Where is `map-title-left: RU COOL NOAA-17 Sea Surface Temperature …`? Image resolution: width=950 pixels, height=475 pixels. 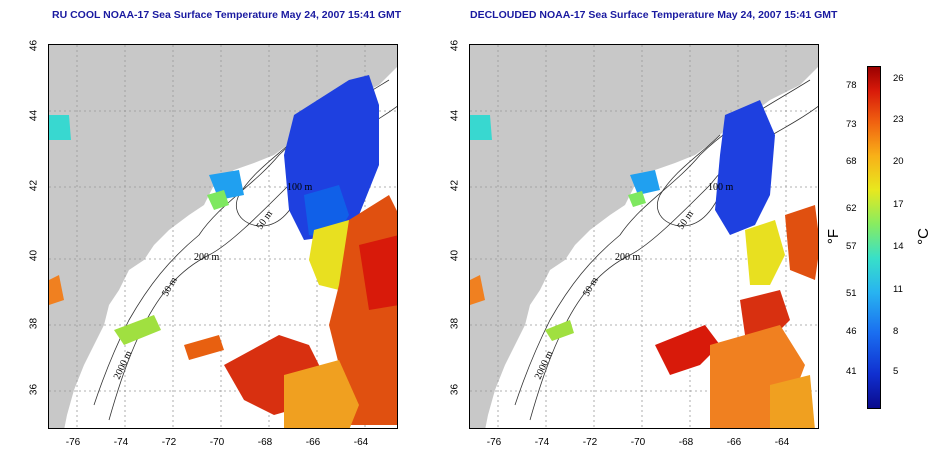
map-title-left: RU COOL NOAA-17 Sea Surface Temperature … is located at coordinates (227, 15).